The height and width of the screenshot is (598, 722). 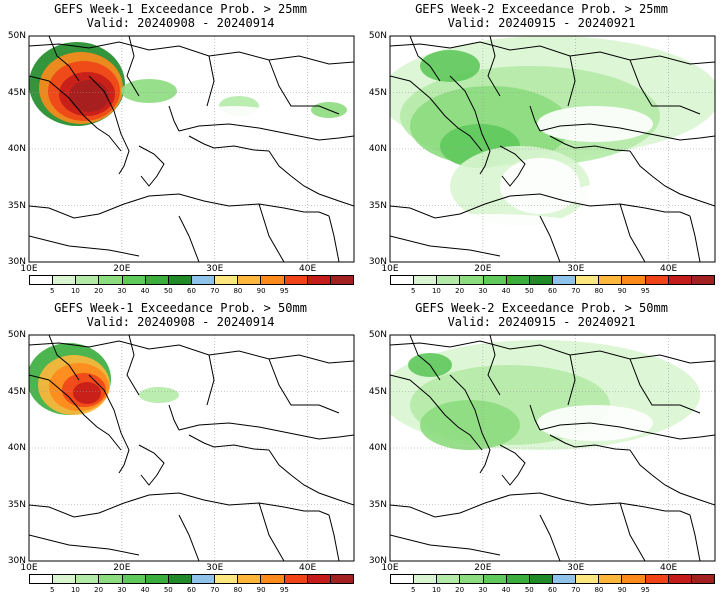 What do you see at coordinates (99, 291) in the screenshot?
I see `colorbar-label: 20` at bounding box center [99, 291].